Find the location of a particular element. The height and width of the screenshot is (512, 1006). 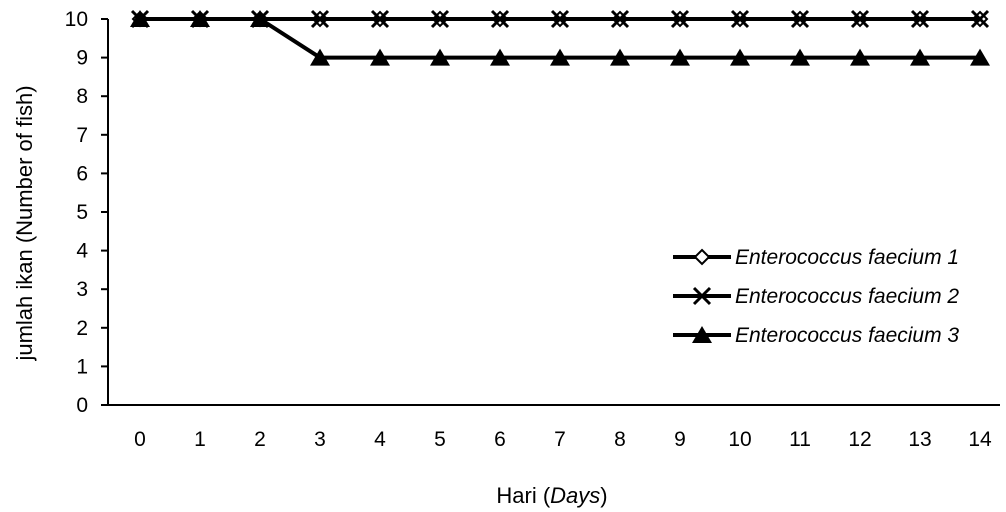

x-tick-label: 3 is located at coordinates (320, 439).